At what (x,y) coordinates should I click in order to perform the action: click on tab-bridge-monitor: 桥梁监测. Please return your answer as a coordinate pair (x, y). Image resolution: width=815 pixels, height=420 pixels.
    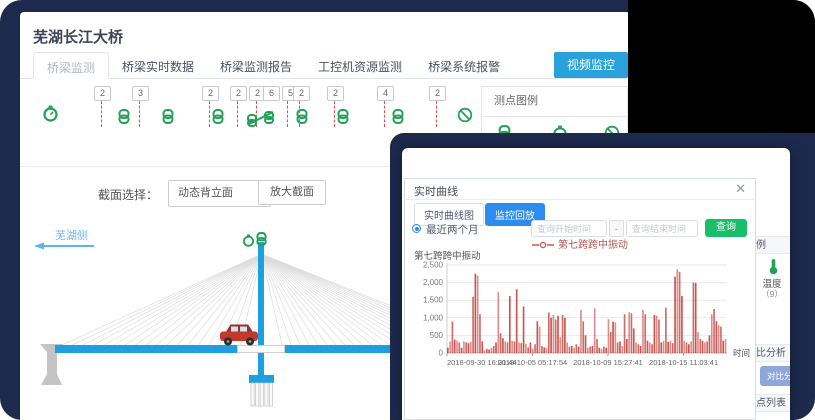
    Looking at the image, I should click on (71, 65).